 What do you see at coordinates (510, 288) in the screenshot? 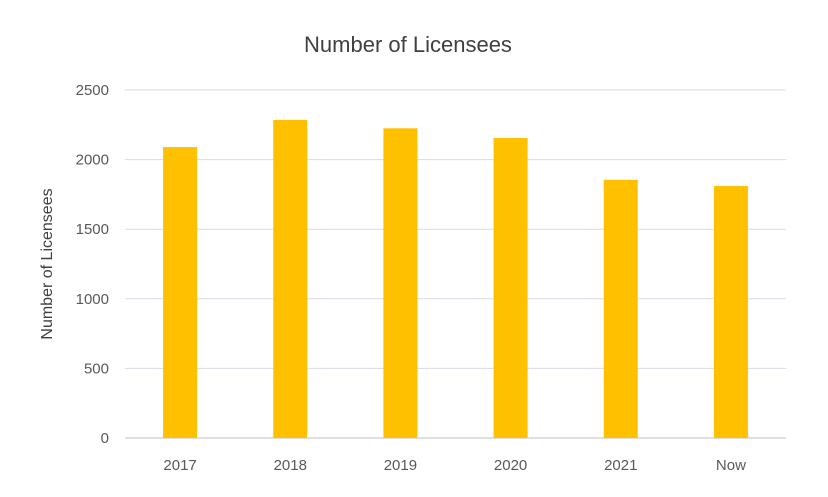
I see `bar-2020` at bounding box center [510, 288].